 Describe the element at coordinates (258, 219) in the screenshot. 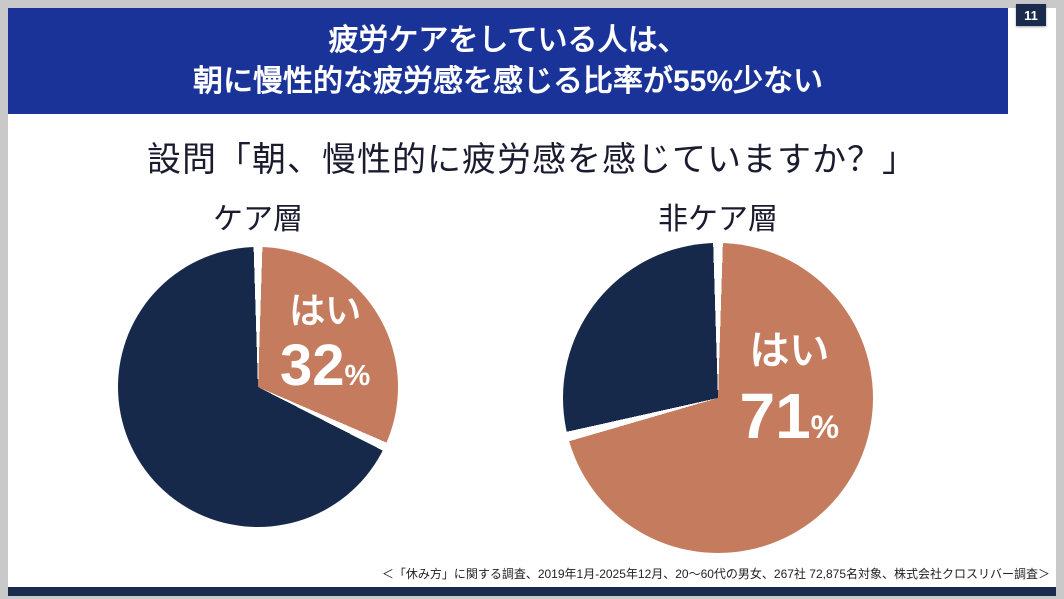

I see `pie-title-care-group: ケア層` at that location.